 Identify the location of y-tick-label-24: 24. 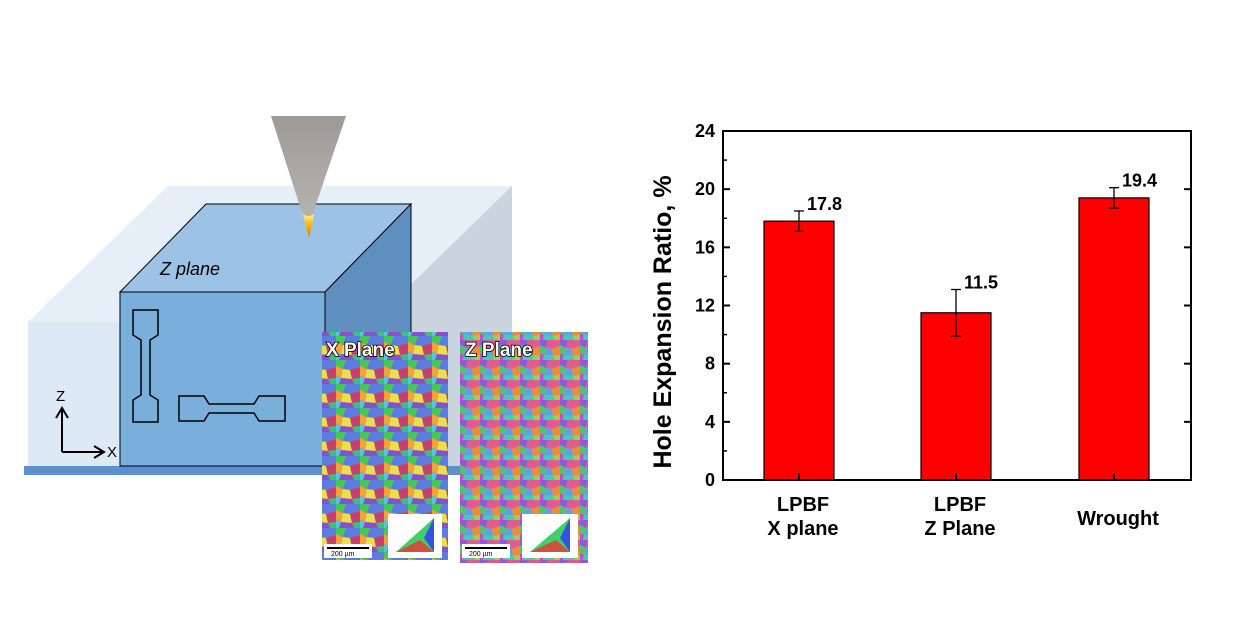
(705, 131).